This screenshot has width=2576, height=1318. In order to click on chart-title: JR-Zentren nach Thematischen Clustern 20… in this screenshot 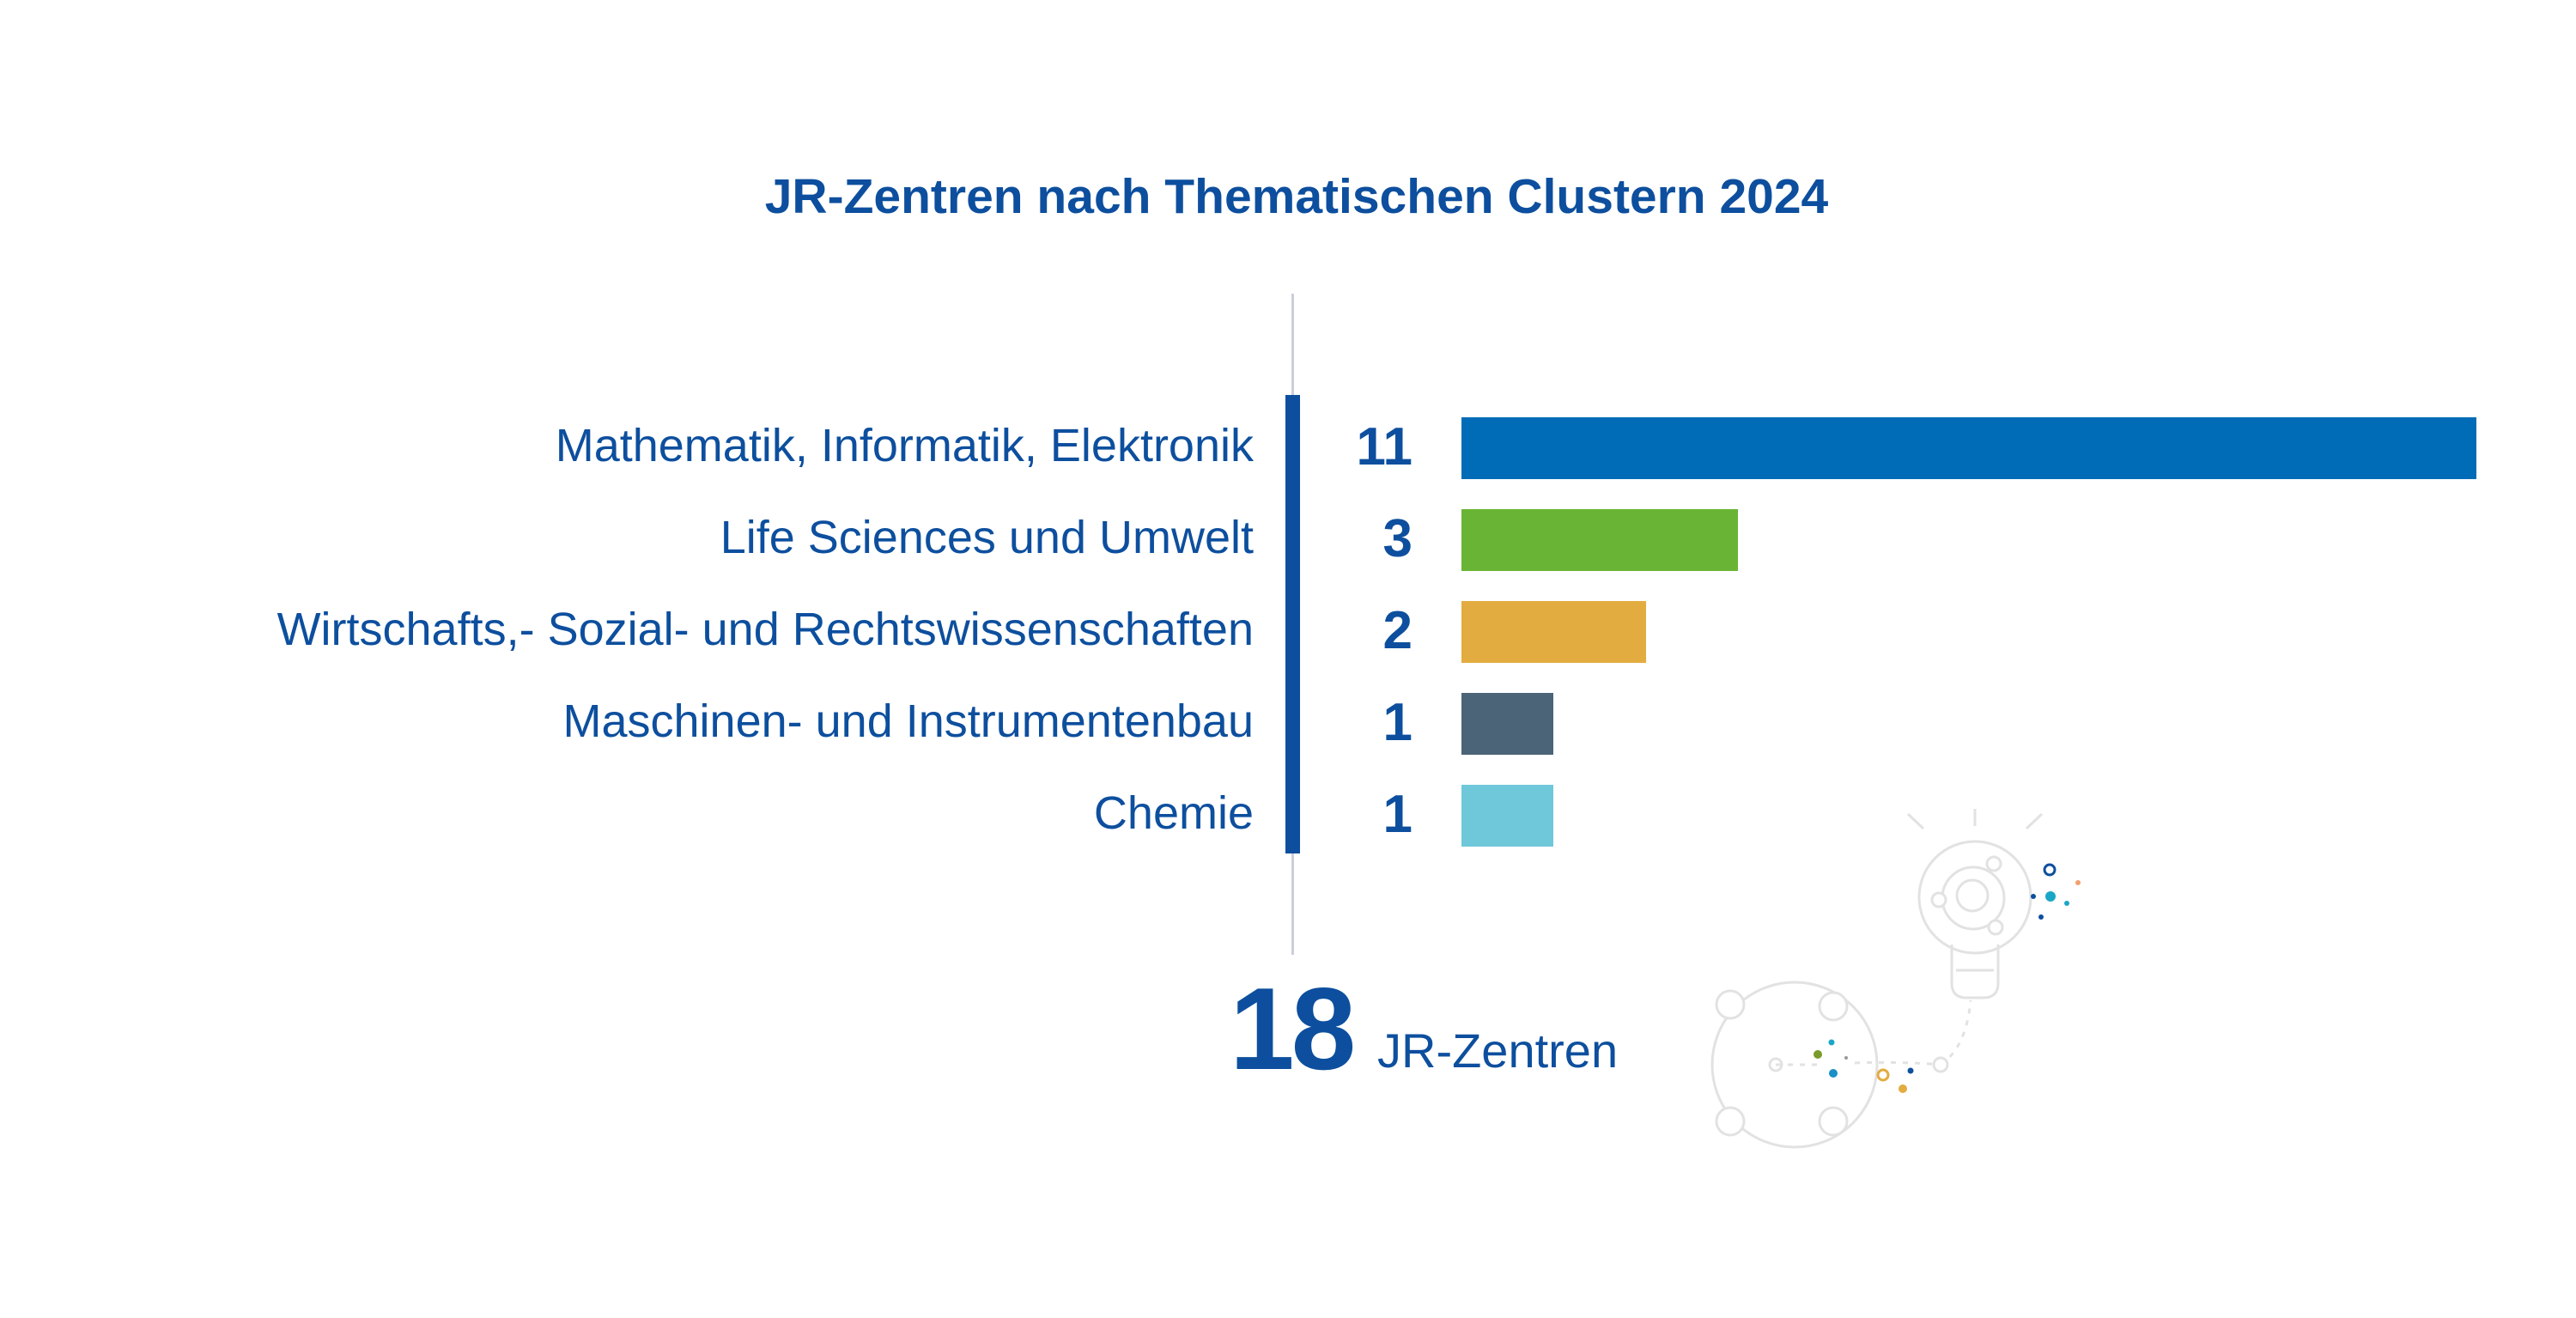, I will do `click(1297, 196)`.